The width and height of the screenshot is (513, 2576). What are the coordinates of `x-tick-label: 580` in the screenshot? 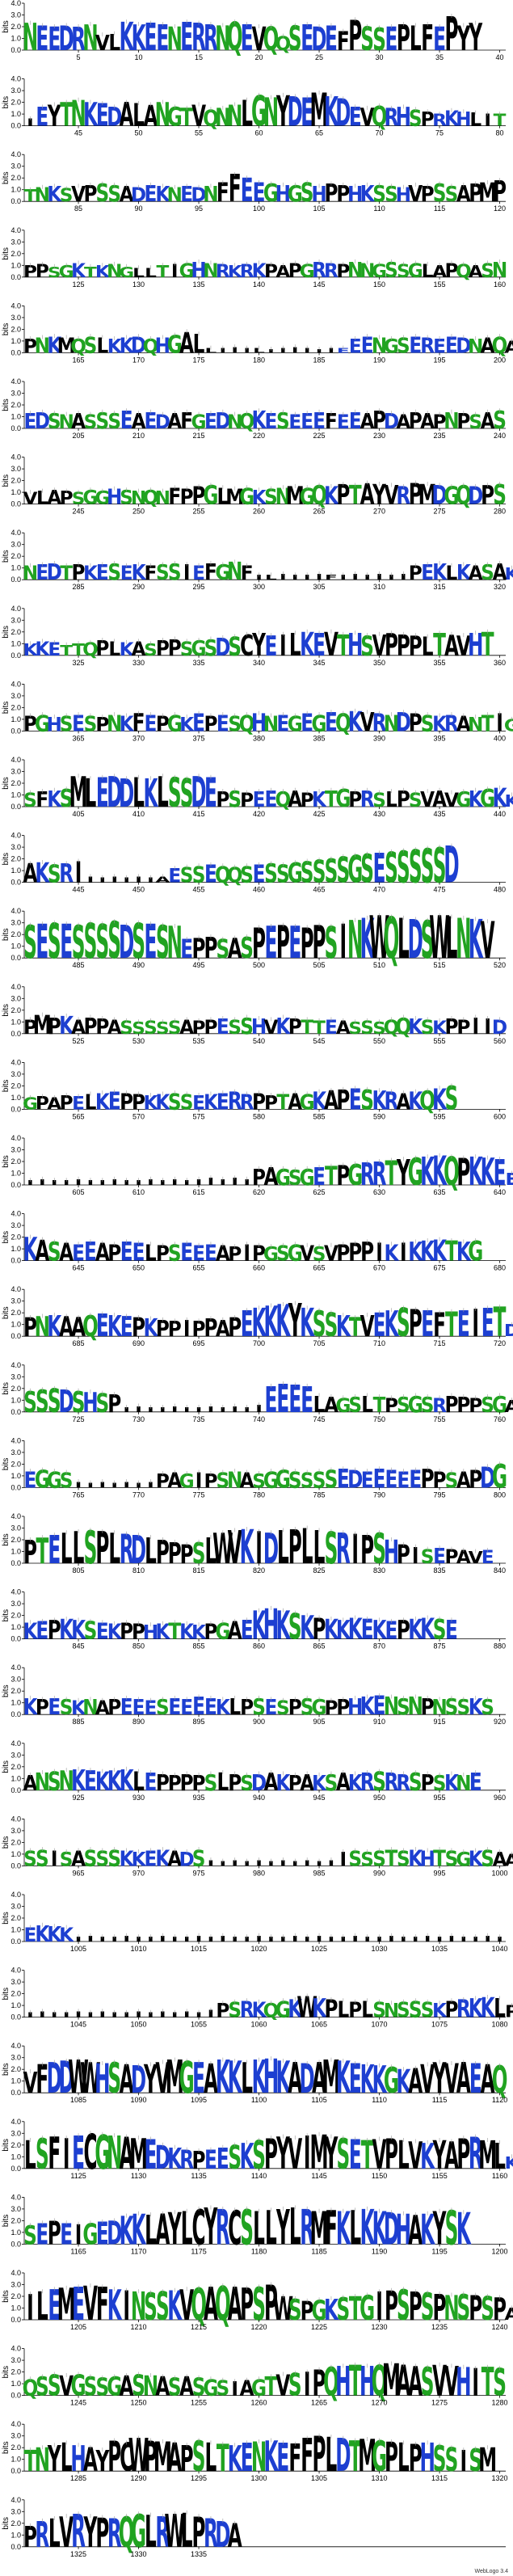 It's located at (259, 1116).